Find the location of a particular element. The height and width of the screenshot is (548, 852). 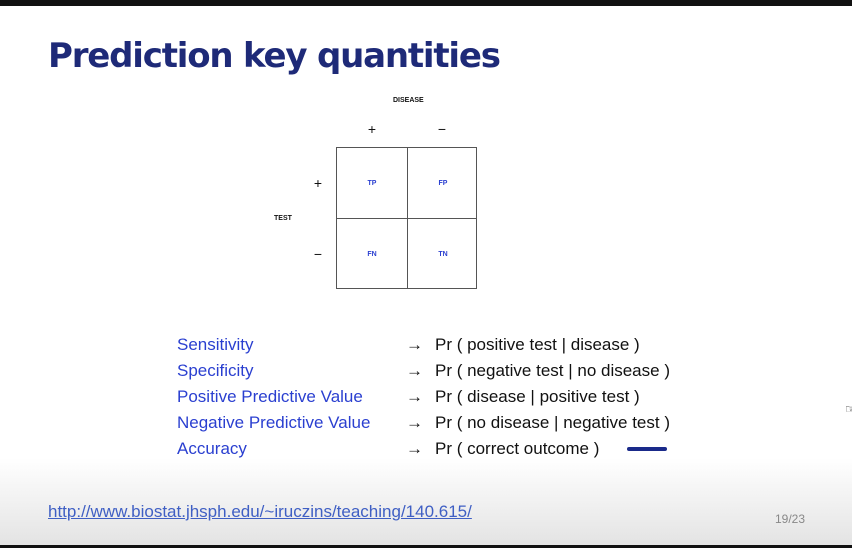

top-frame-bar is located at coordinates (426, 3).